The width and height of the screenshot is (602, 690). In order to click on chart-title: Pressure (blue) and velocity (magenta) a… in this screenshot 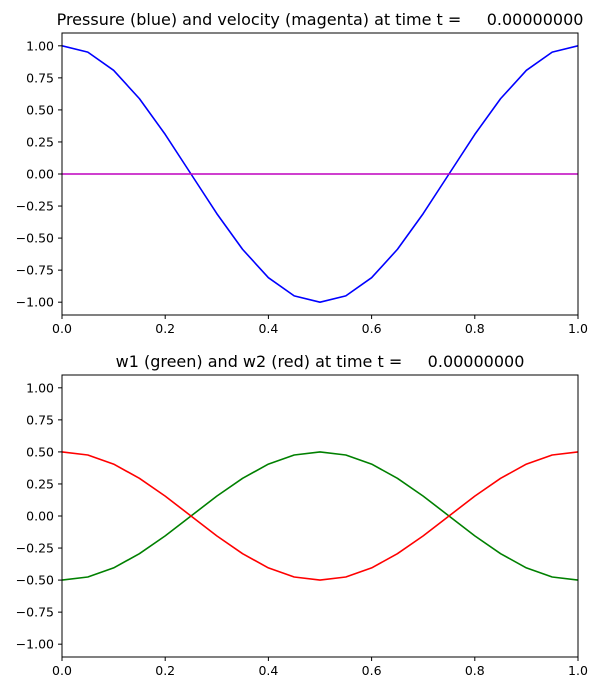, I will do `click(320, 19)`.